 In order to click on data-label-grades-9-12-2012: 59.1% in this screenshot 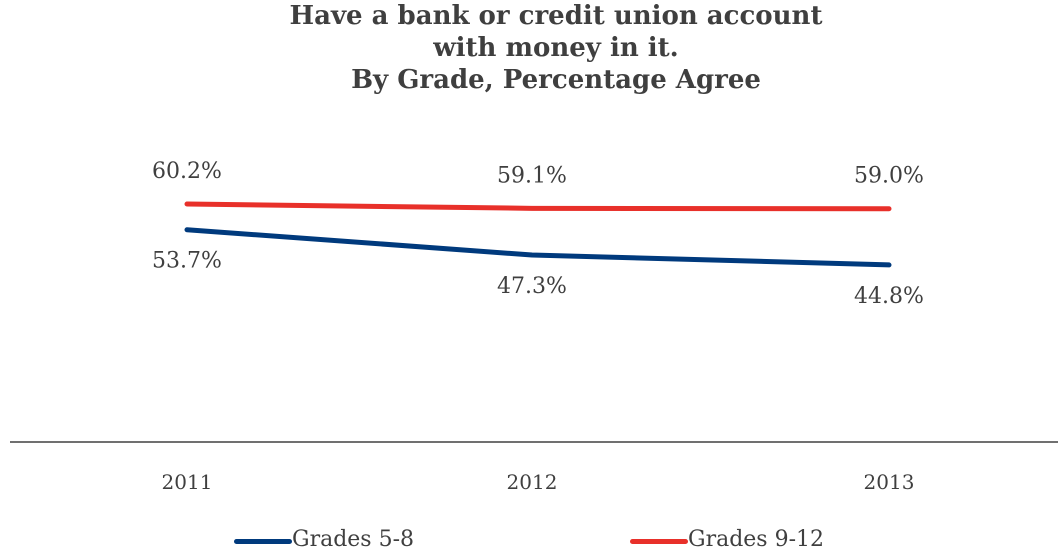, I will do `click(532, 175)`.